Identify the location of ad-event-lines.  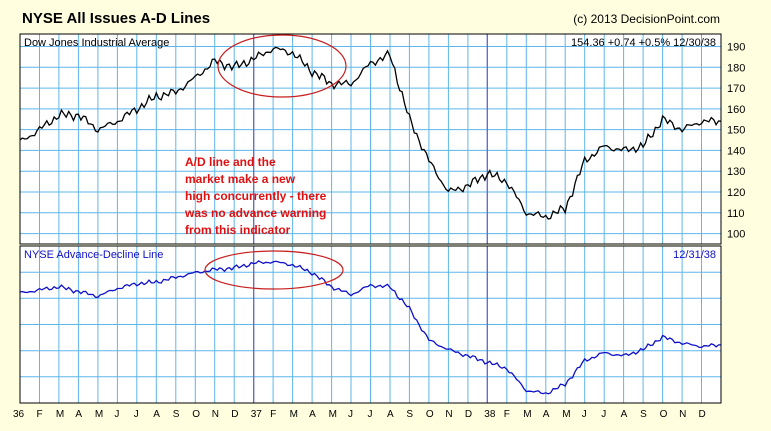
(370, 324).